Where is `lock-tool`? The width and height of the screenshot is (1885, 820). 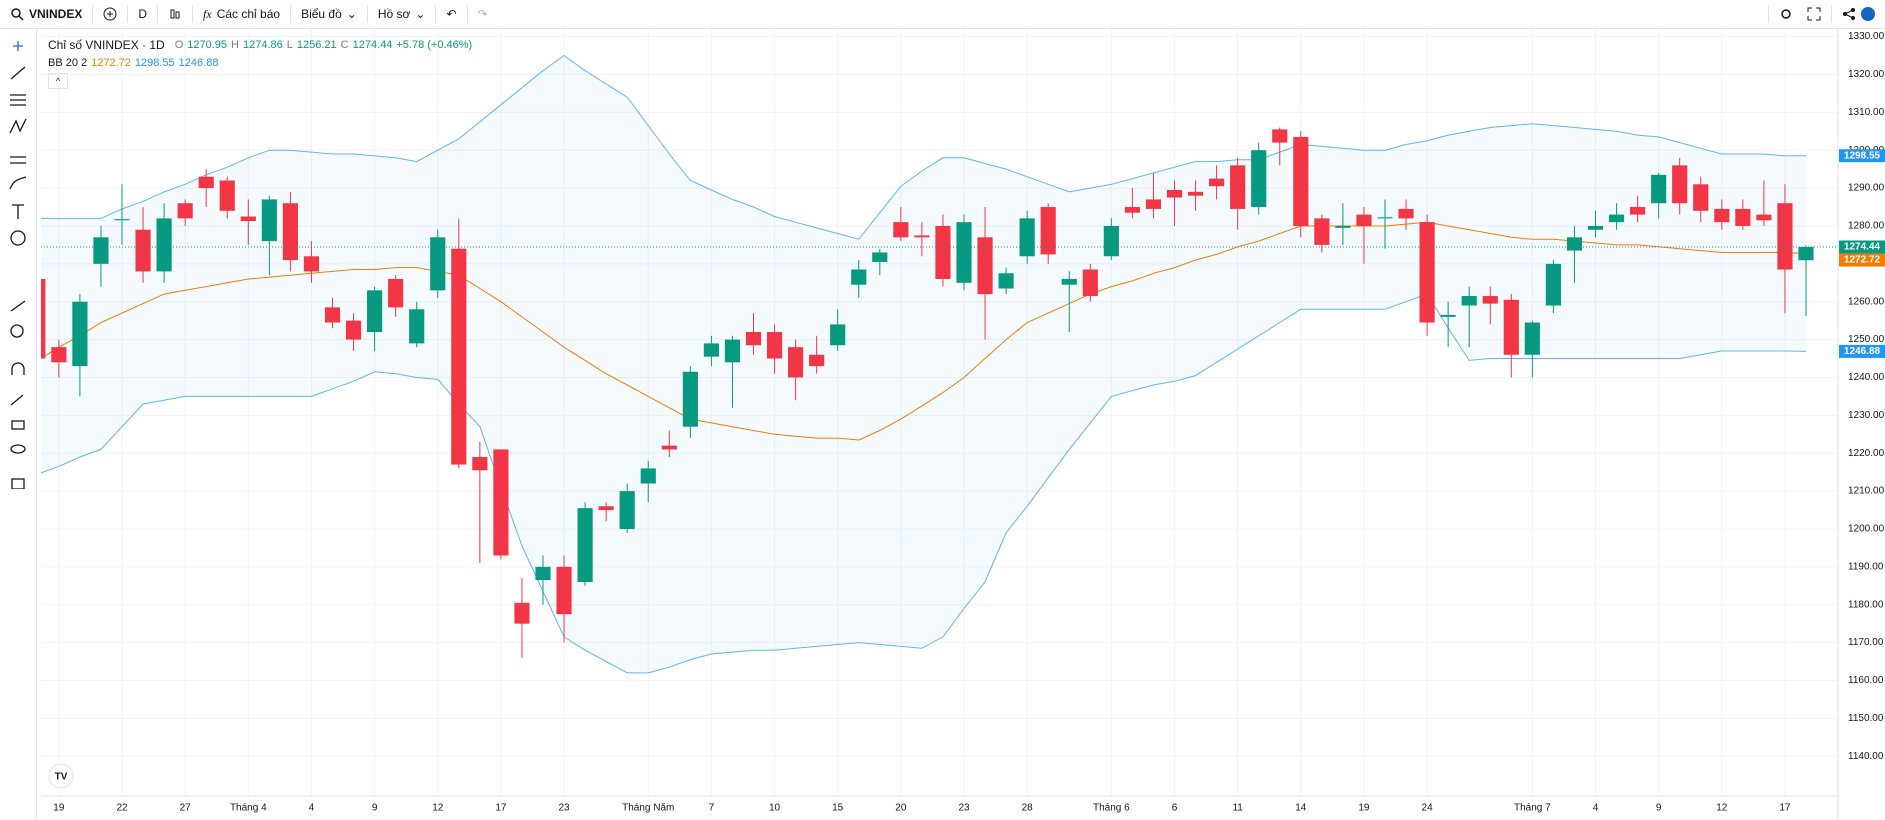 lock-tool is located at coordinates (18, 425).